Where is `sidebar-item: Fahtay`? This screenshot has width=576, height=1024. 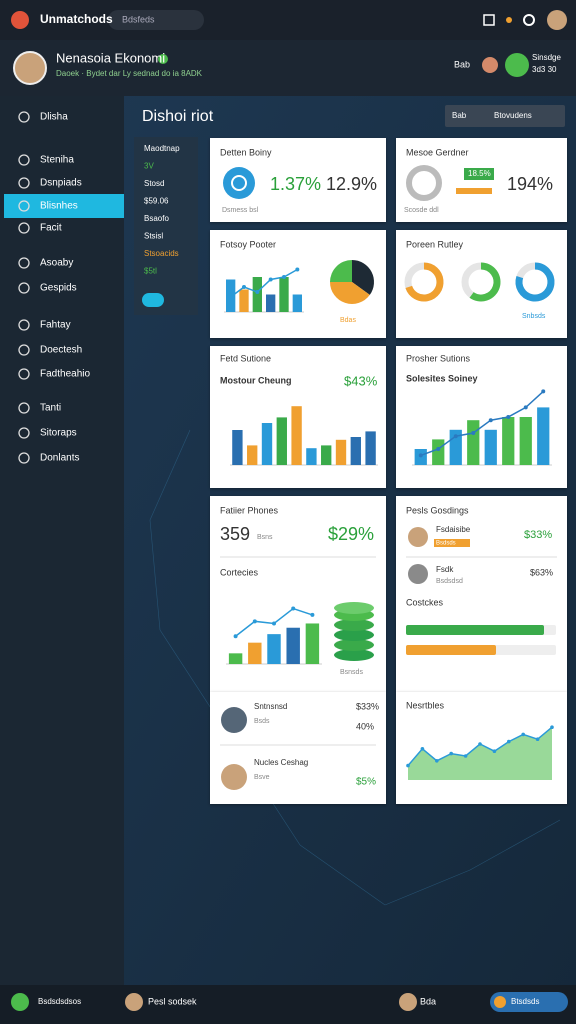
sidebar-item: Fahtay is located at coordinates (55, 325).